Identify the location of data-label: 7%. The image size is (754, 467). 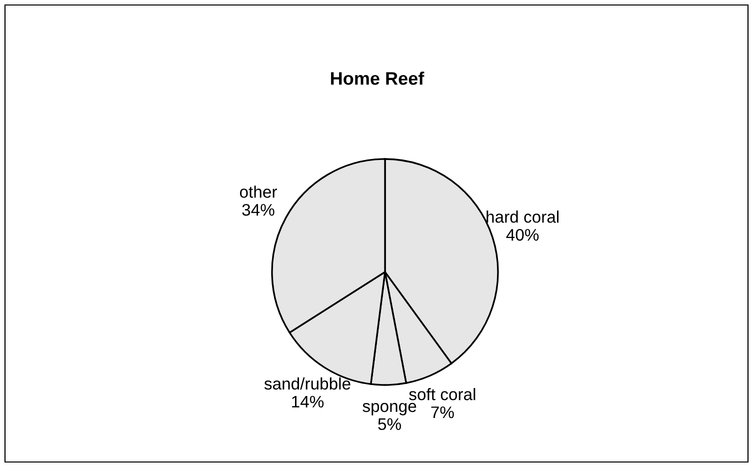
(442, 412).